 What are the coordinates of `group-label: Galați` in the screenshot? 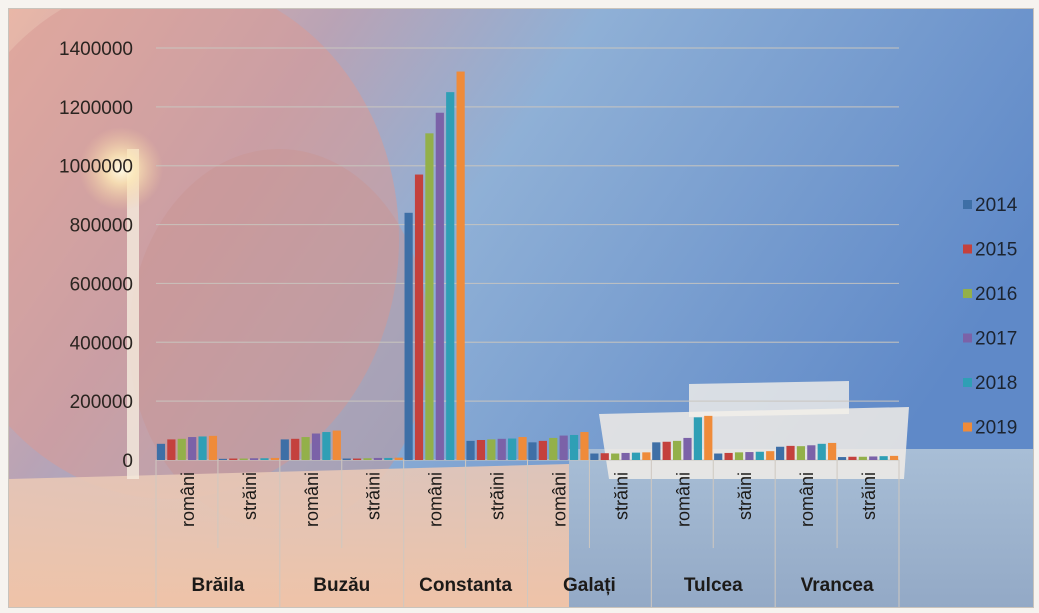 It's located at (589, 585).